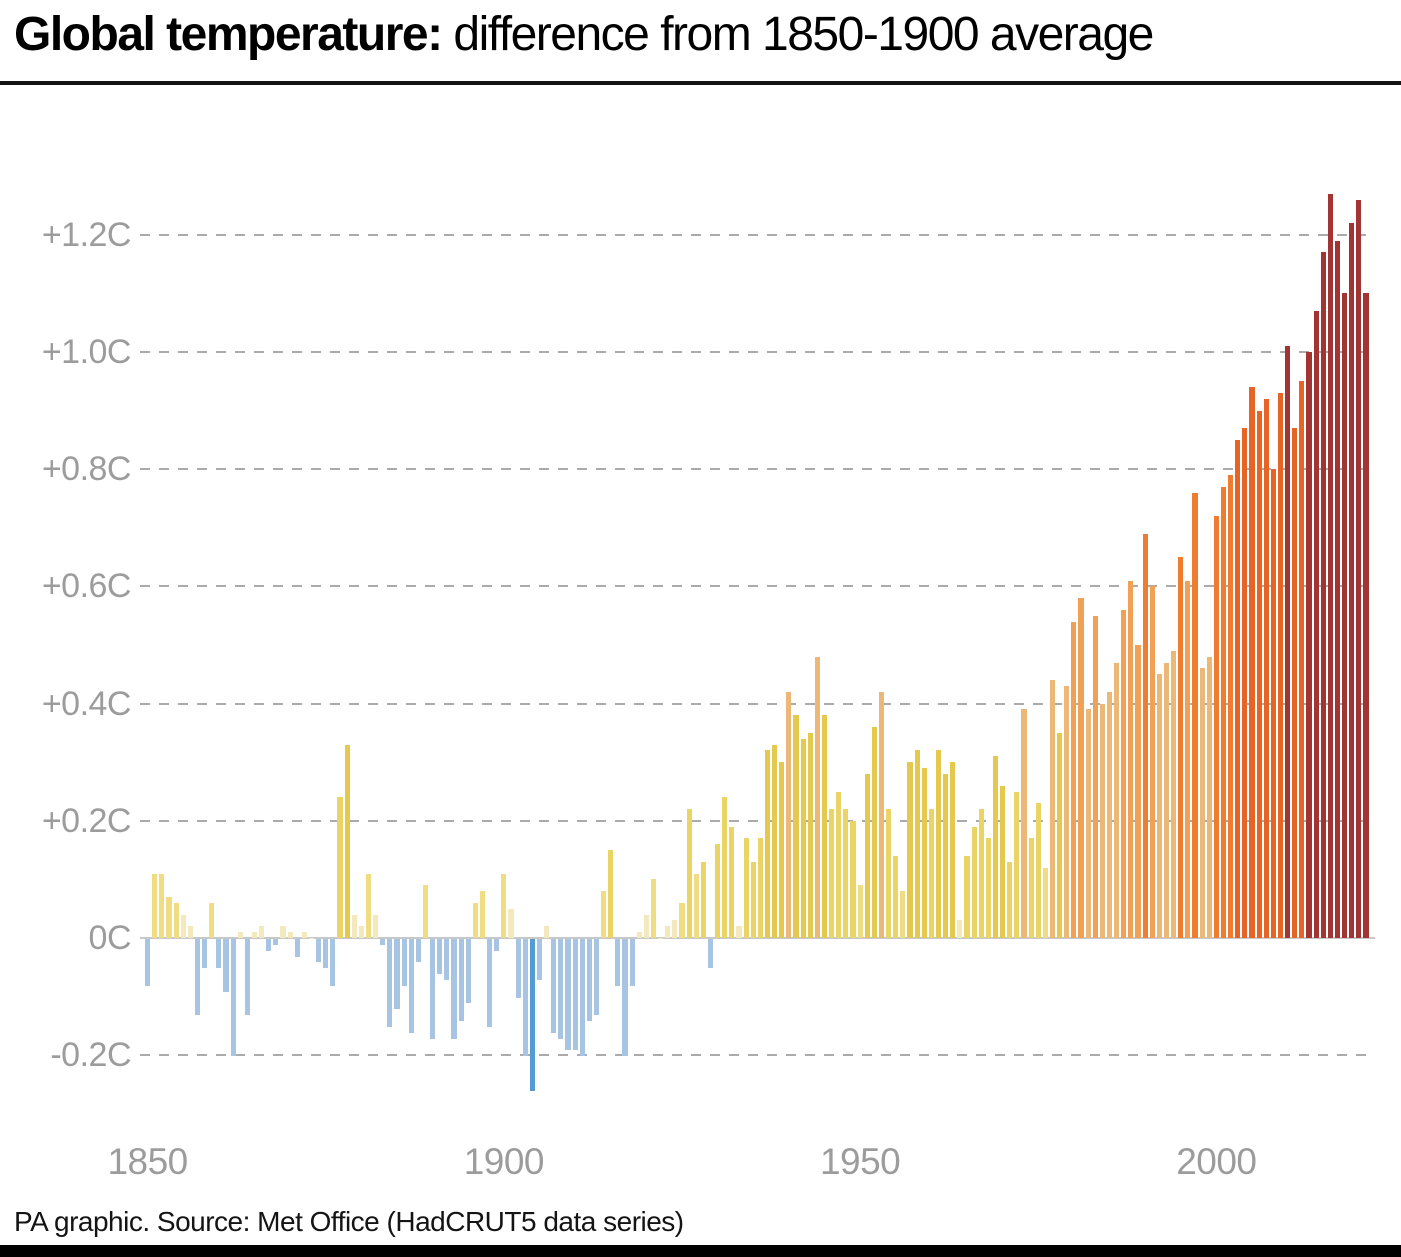 The image size is (1401, 1257). I want to click on temperature-bar-1945, so click(824, 826).